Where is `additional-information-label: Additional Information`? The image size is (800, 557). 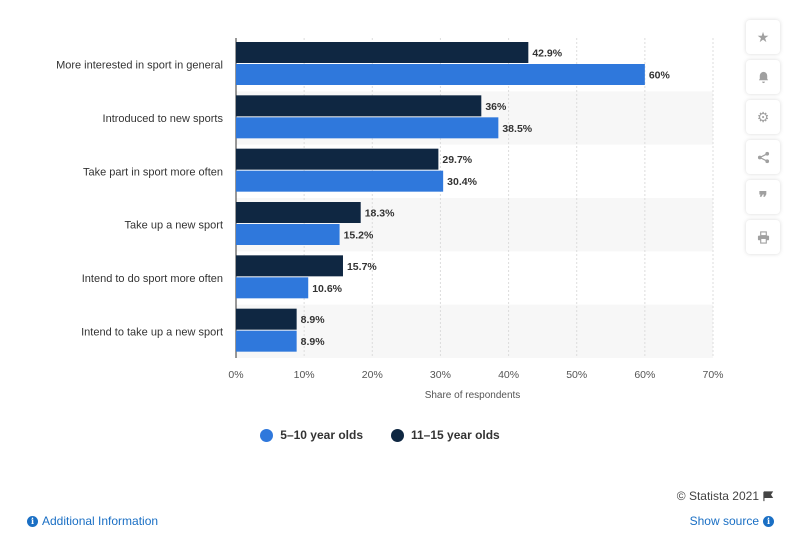 additional-information-label: Additional Information is located at coordinates (100, 521).